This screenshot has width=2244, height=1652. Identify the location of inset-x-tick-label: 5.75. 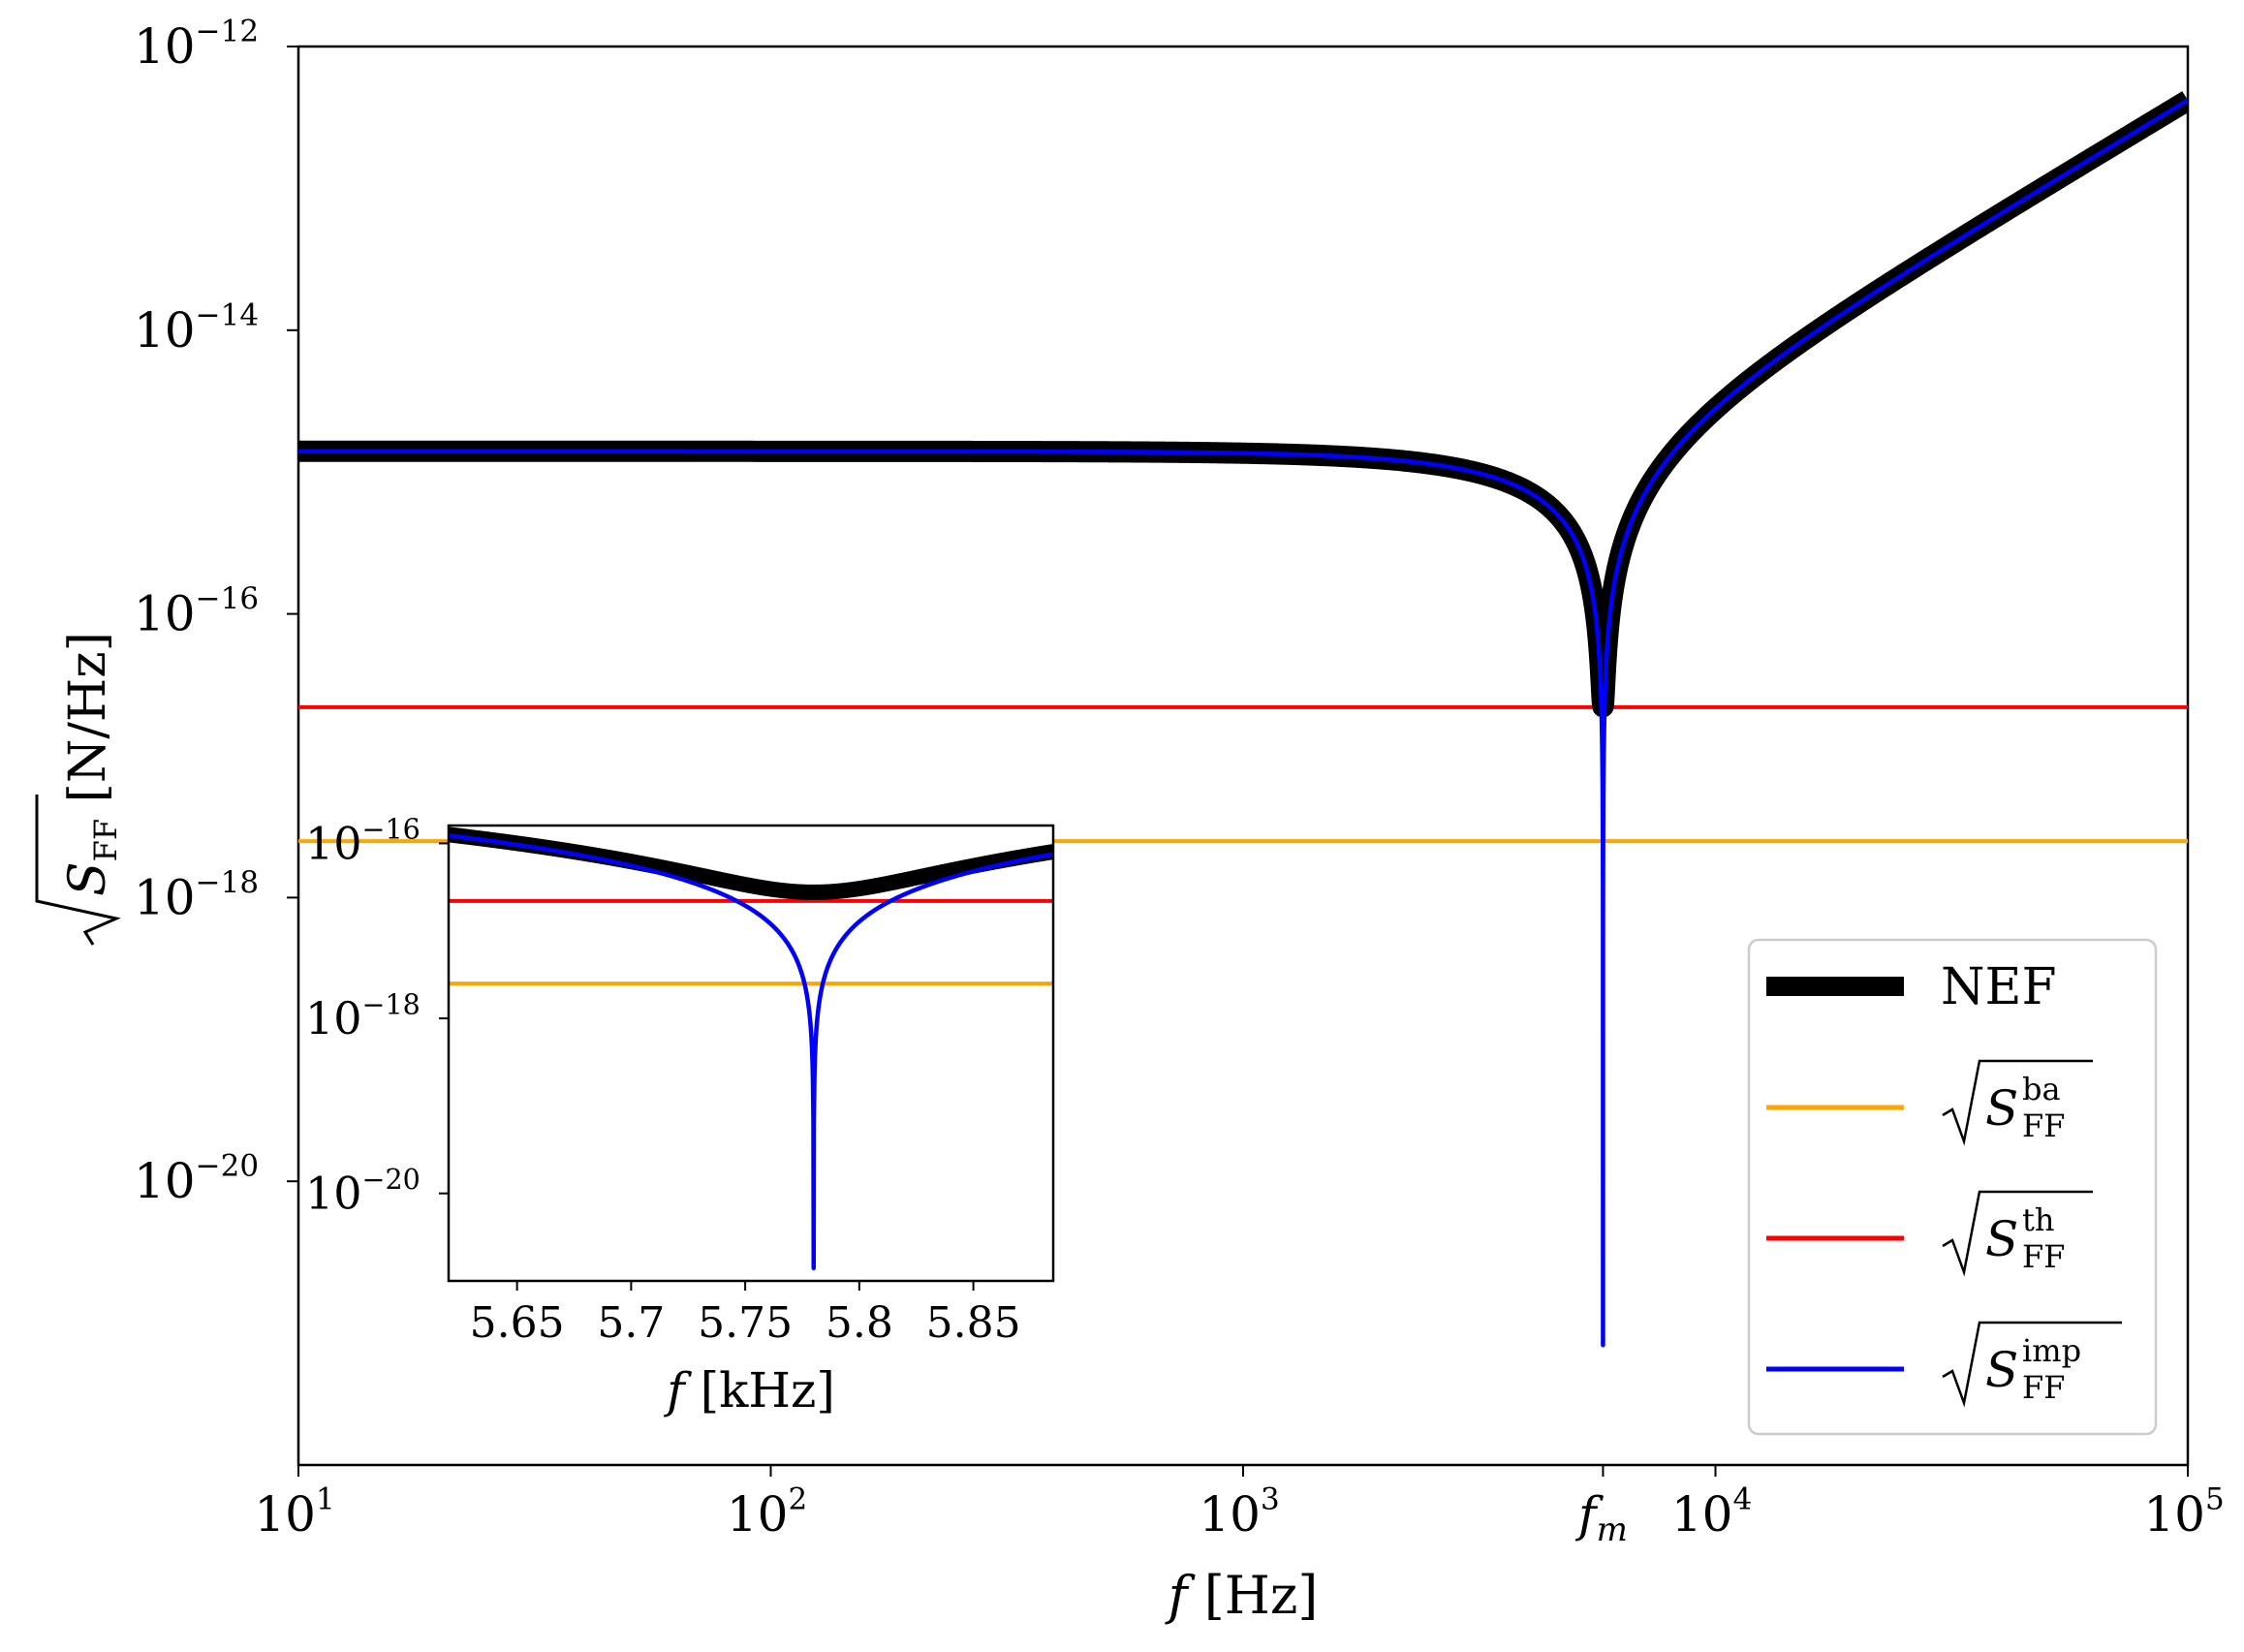
(745, 1323).